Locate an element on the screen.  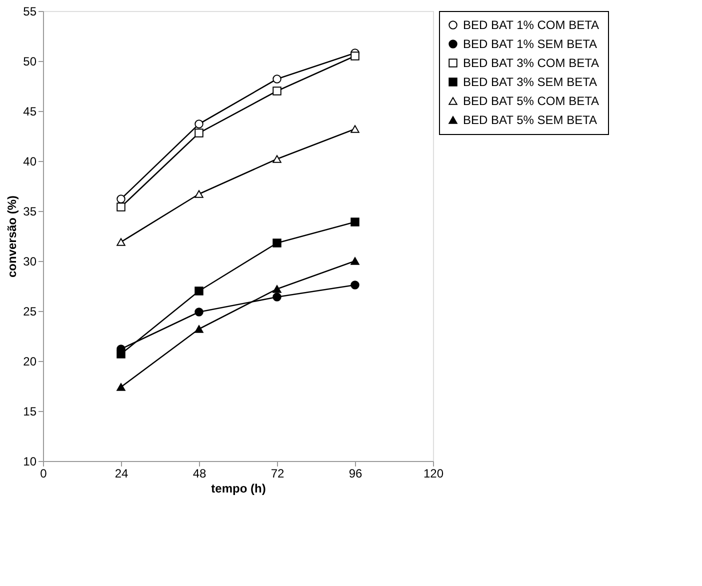
legend-label: BED BAT 5% SEM BETA is located at coordinates (530, 120).